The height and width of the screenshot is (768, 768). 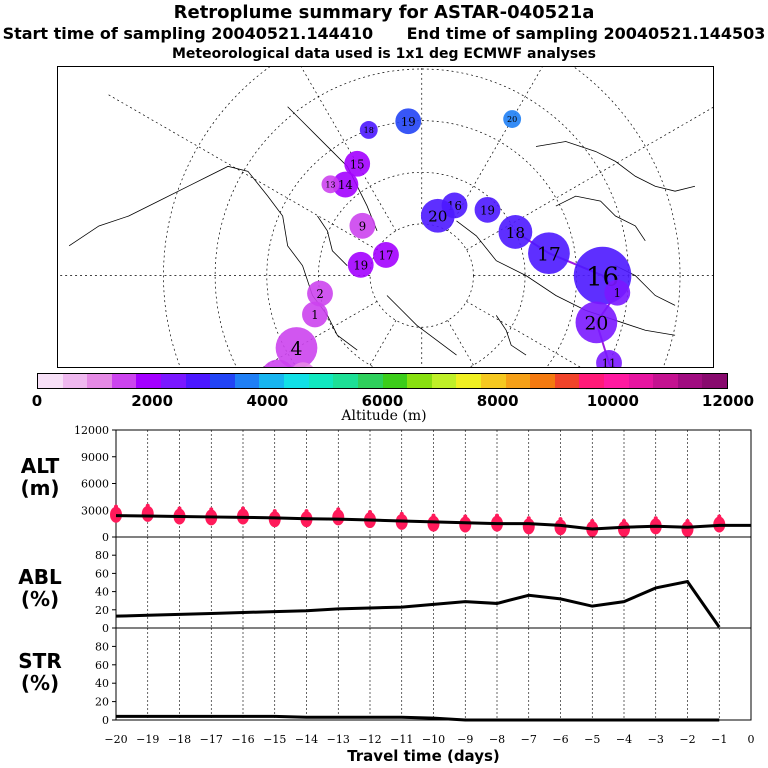 I want to click on abl-panel-title: ABL (%), so click(x=40, y=588).